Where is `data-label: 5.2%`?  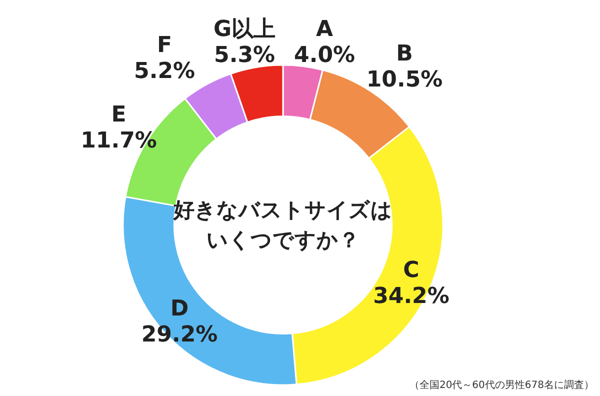
data-label: 5.2% is located at coordinates (165, 71).